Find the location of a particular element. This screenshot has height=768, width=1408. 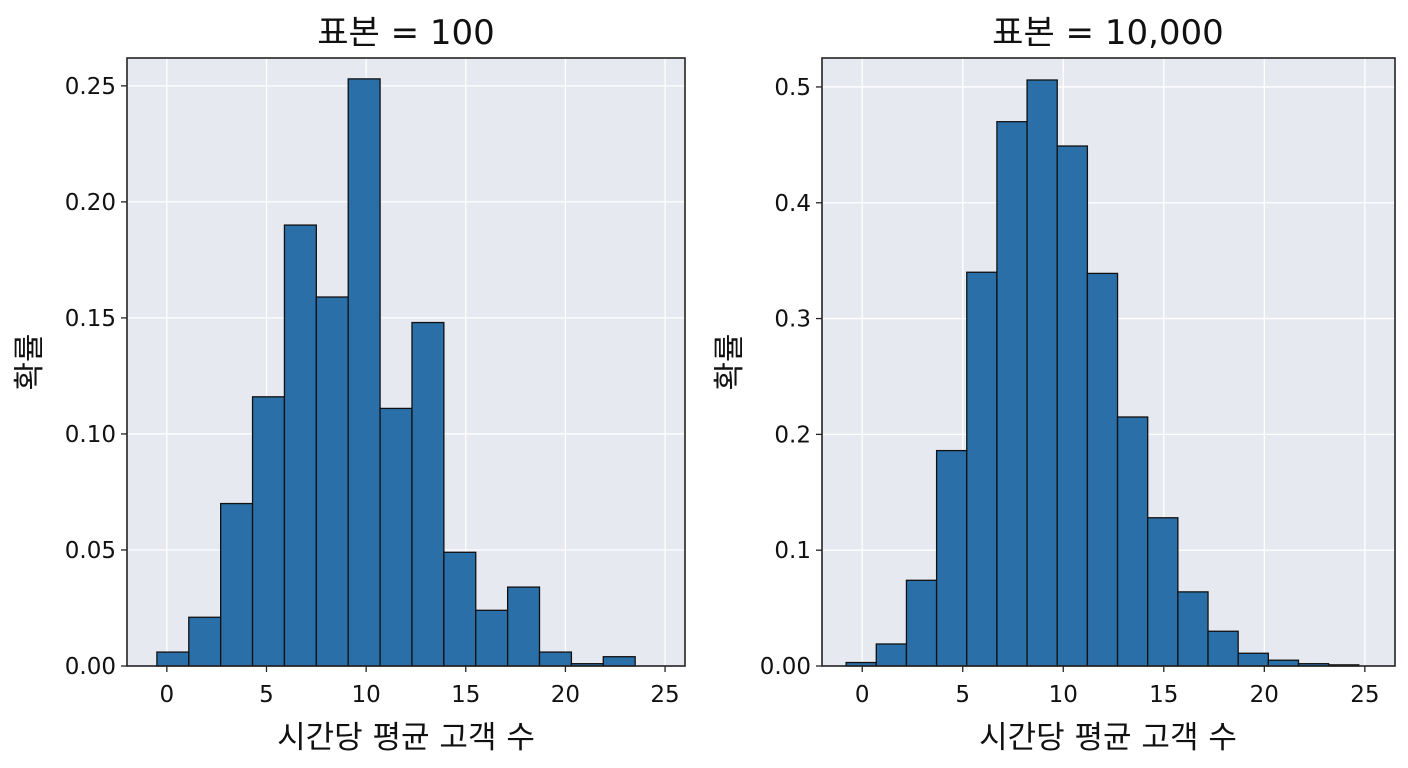

y-tick-label: 0.20 is located at coordinates (90, 203).